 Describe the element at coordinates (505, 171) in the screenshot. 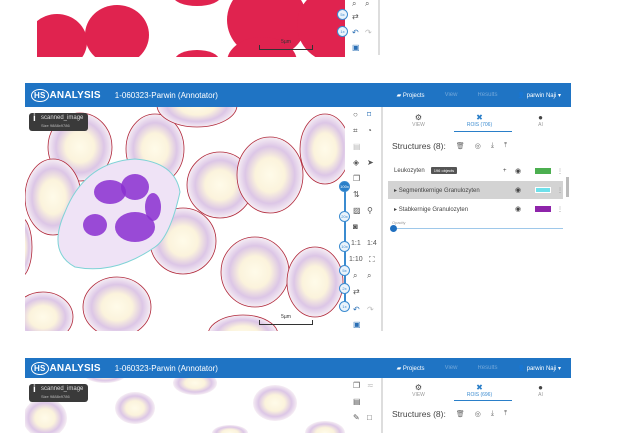

I see `add-icon: +` at that location.